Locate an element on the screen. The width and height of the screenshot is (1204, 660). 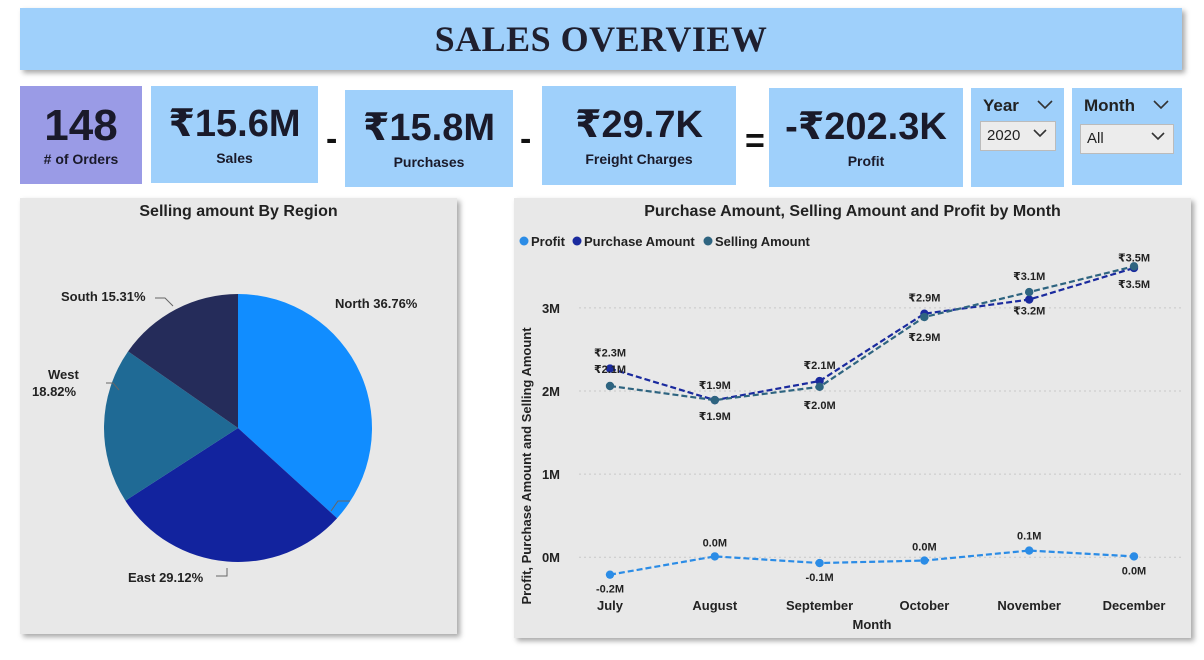
data-label-selling: ₹3.5M is located at coordinates (1134, 258).